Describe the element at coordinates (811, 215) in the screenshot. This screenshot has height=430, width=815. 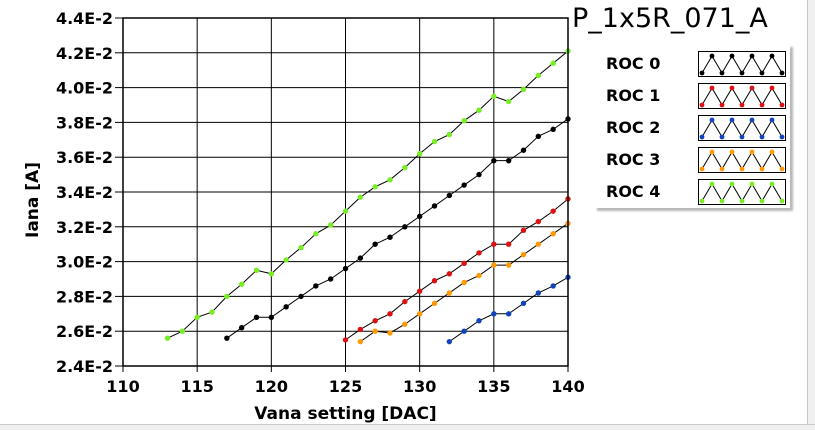
I see `window-right-edge` at that location.